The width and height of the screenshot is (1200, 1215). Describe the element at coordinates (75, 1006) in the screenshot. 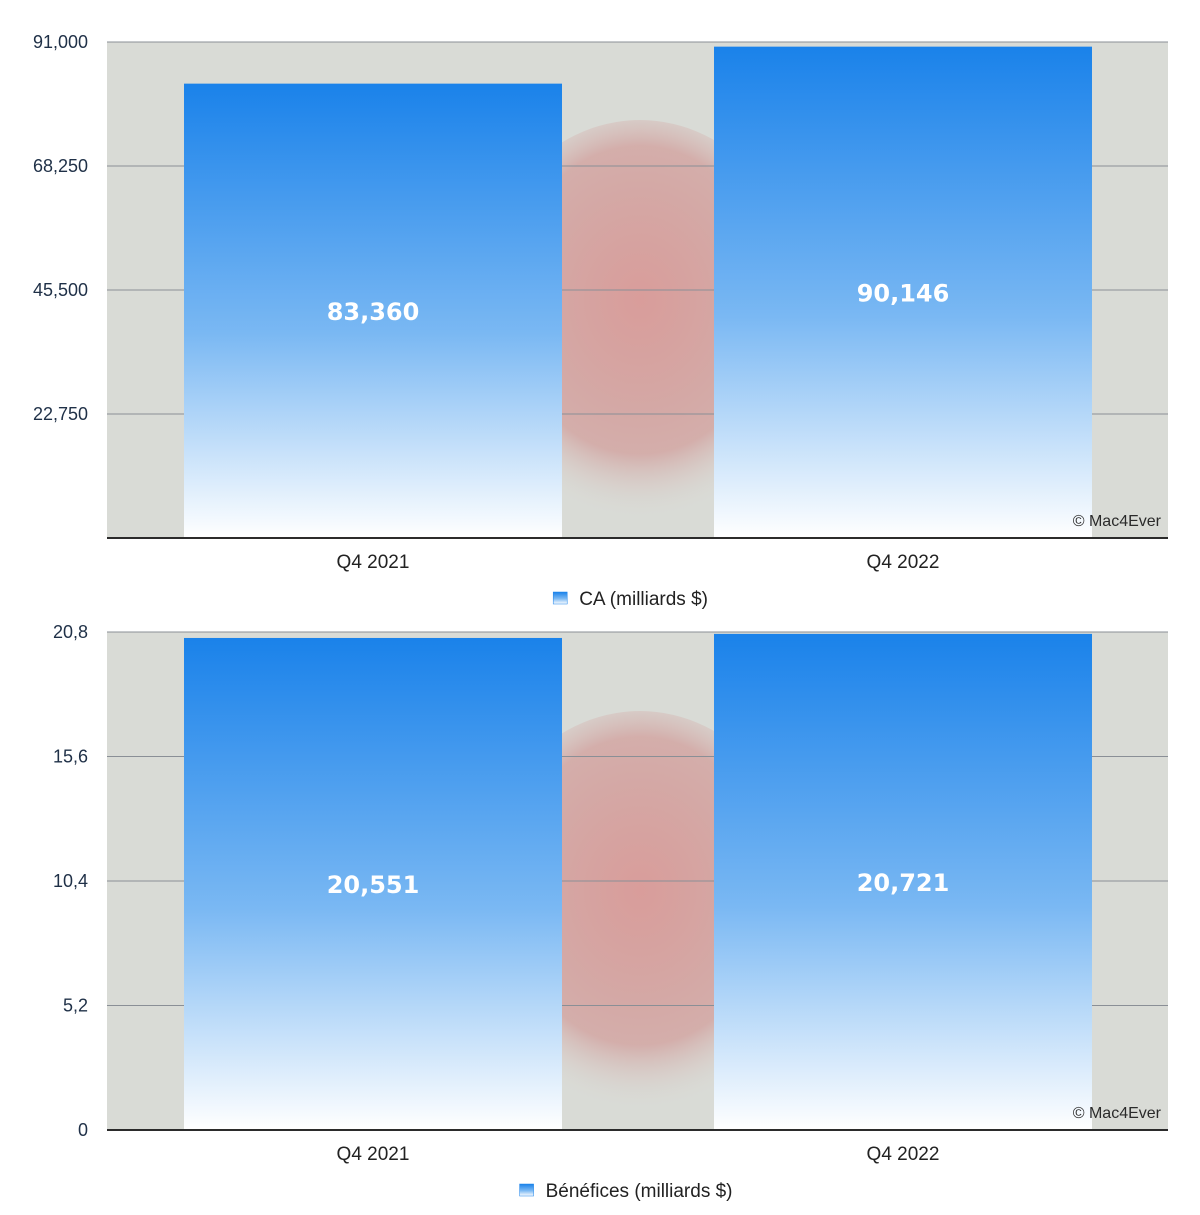

I see `y-tick-label: 5,2` at that location.